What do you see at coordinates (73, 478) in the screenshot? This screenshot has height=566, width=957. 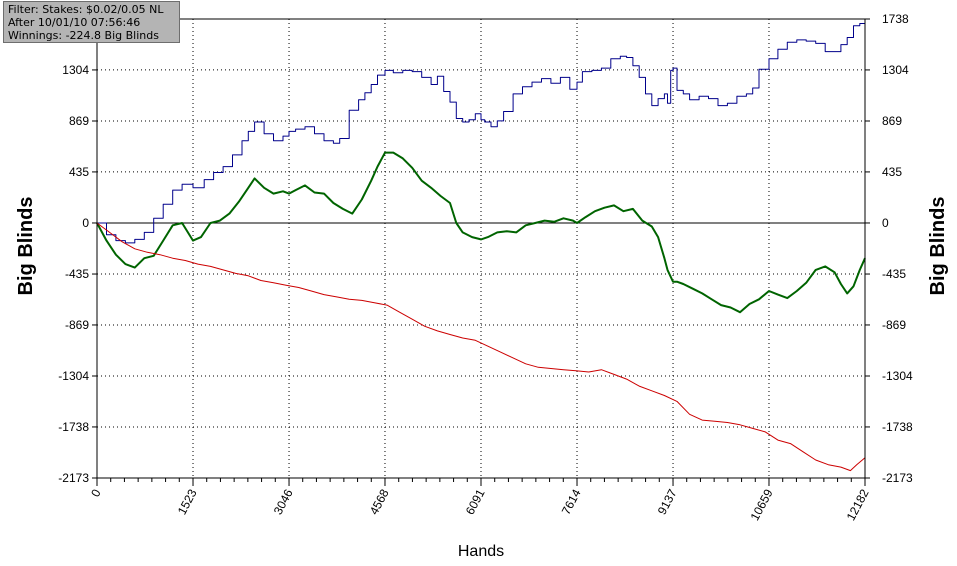 I see `y-tick-label-left: -2173` at bounding box center [73, 478].